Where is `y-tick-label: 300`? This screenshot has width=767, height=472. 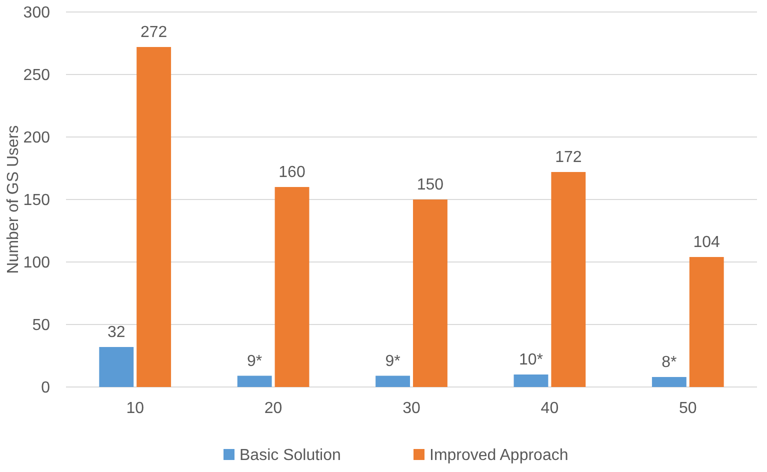 y-tick-label: 300 is located at coordinates (36, 13).